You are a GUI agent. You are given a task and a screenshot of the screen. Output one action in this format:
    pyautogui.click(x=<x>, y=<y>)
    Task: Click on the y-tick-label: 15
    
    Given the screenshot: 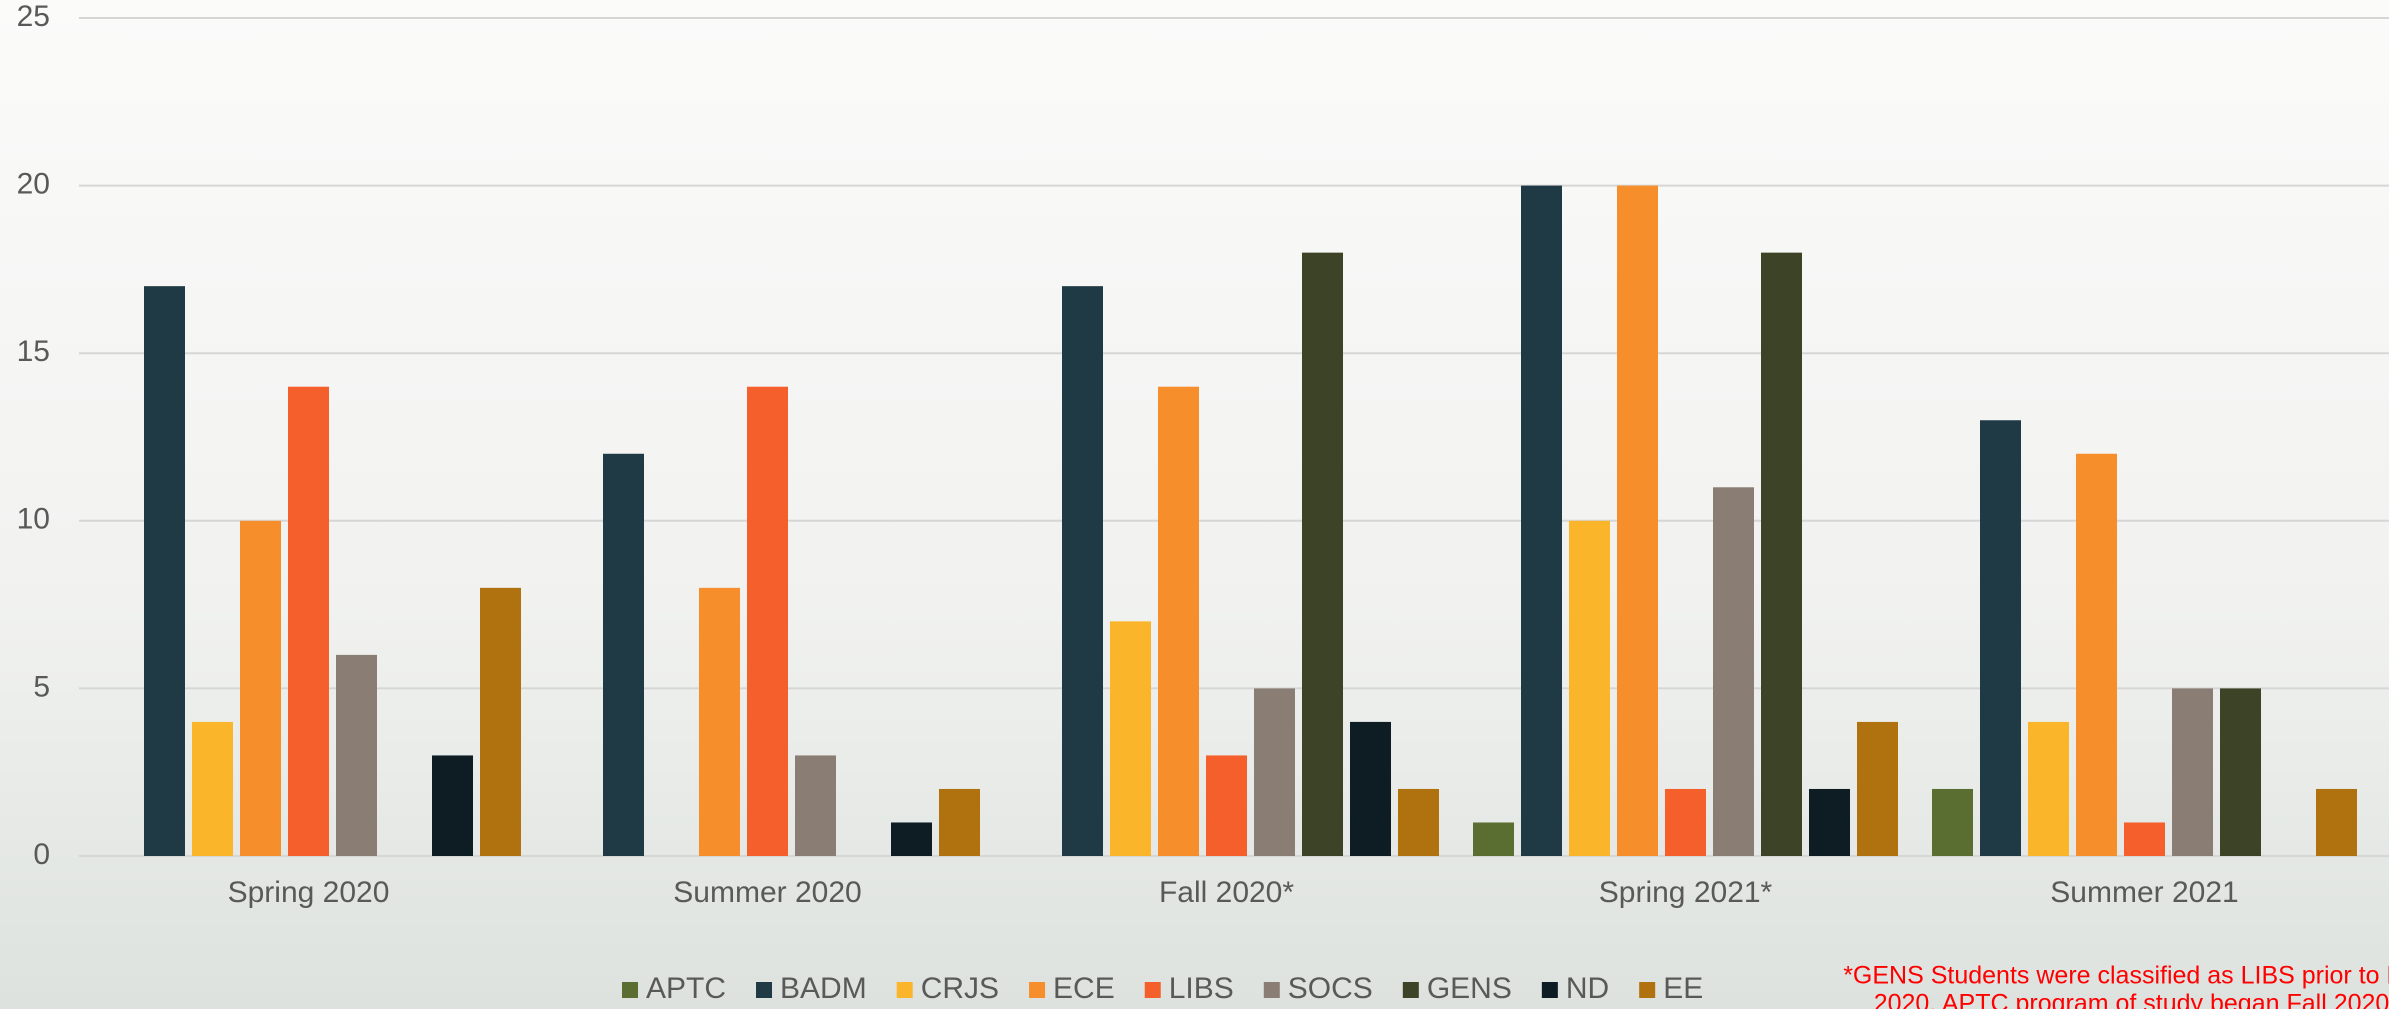 What is the action you would take?
    pyautogui.click(x=33, y=351)
    